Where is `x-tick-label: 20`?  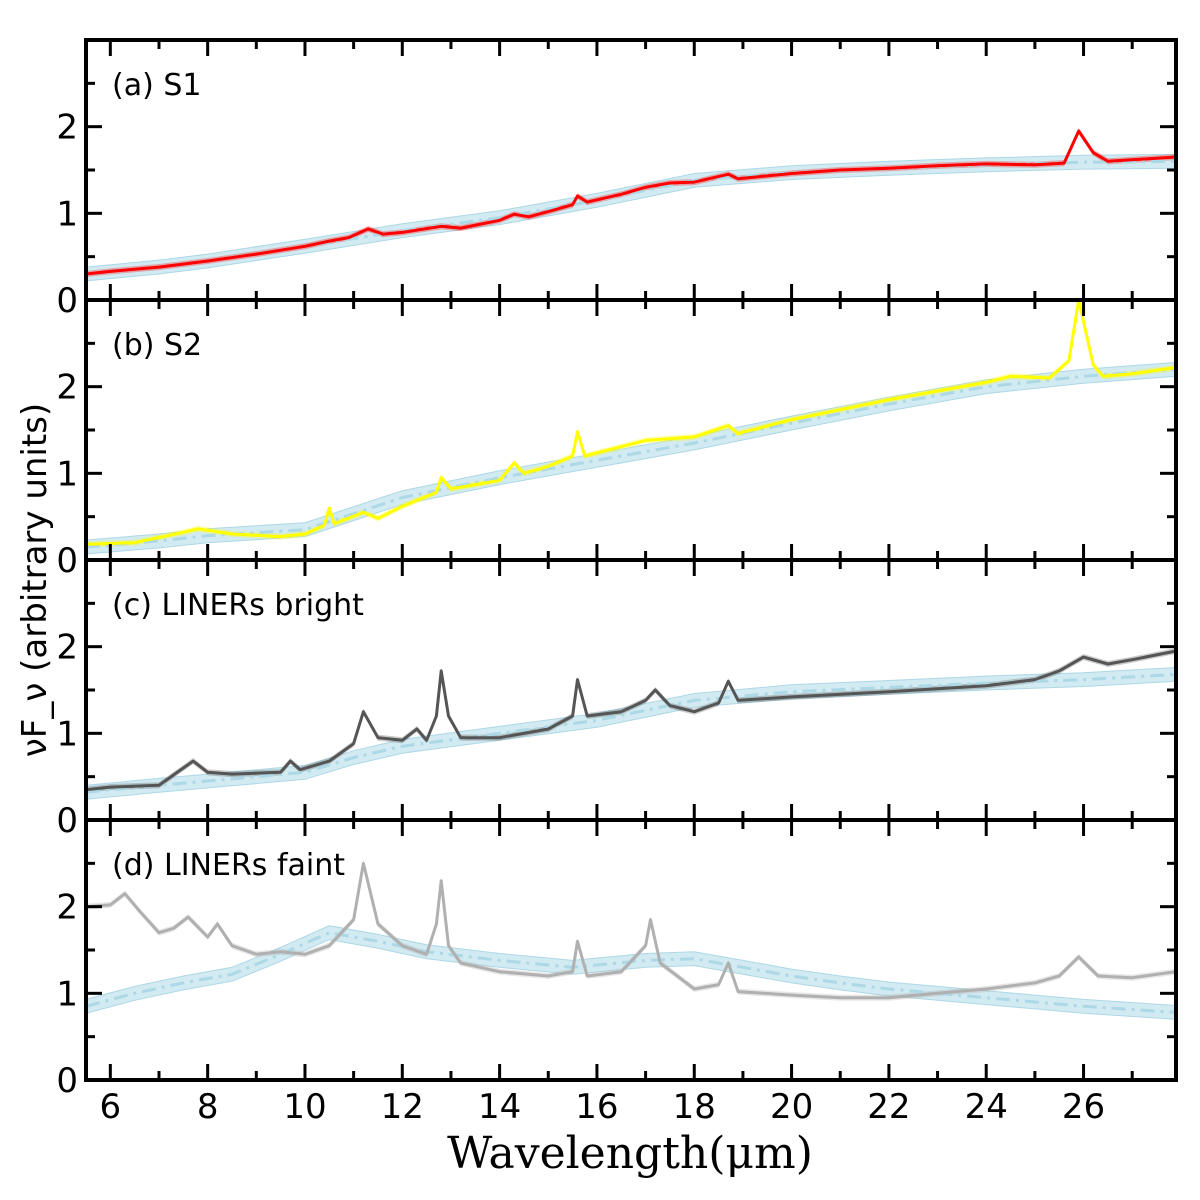 x-tick-label: 20 is located at coordinates (791, 1107).